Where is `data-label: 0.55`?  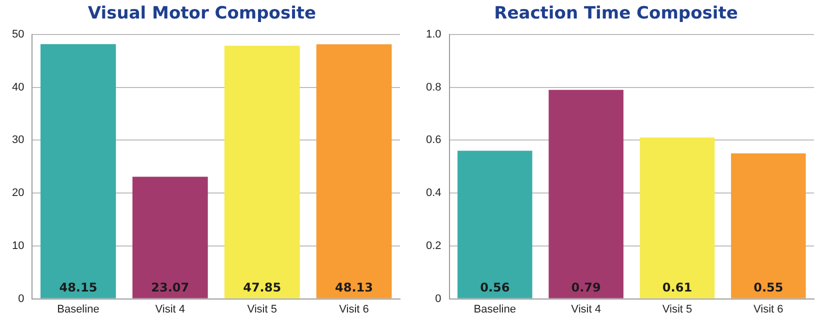
data-label: 0.55 is located at coordinates (769, 287).